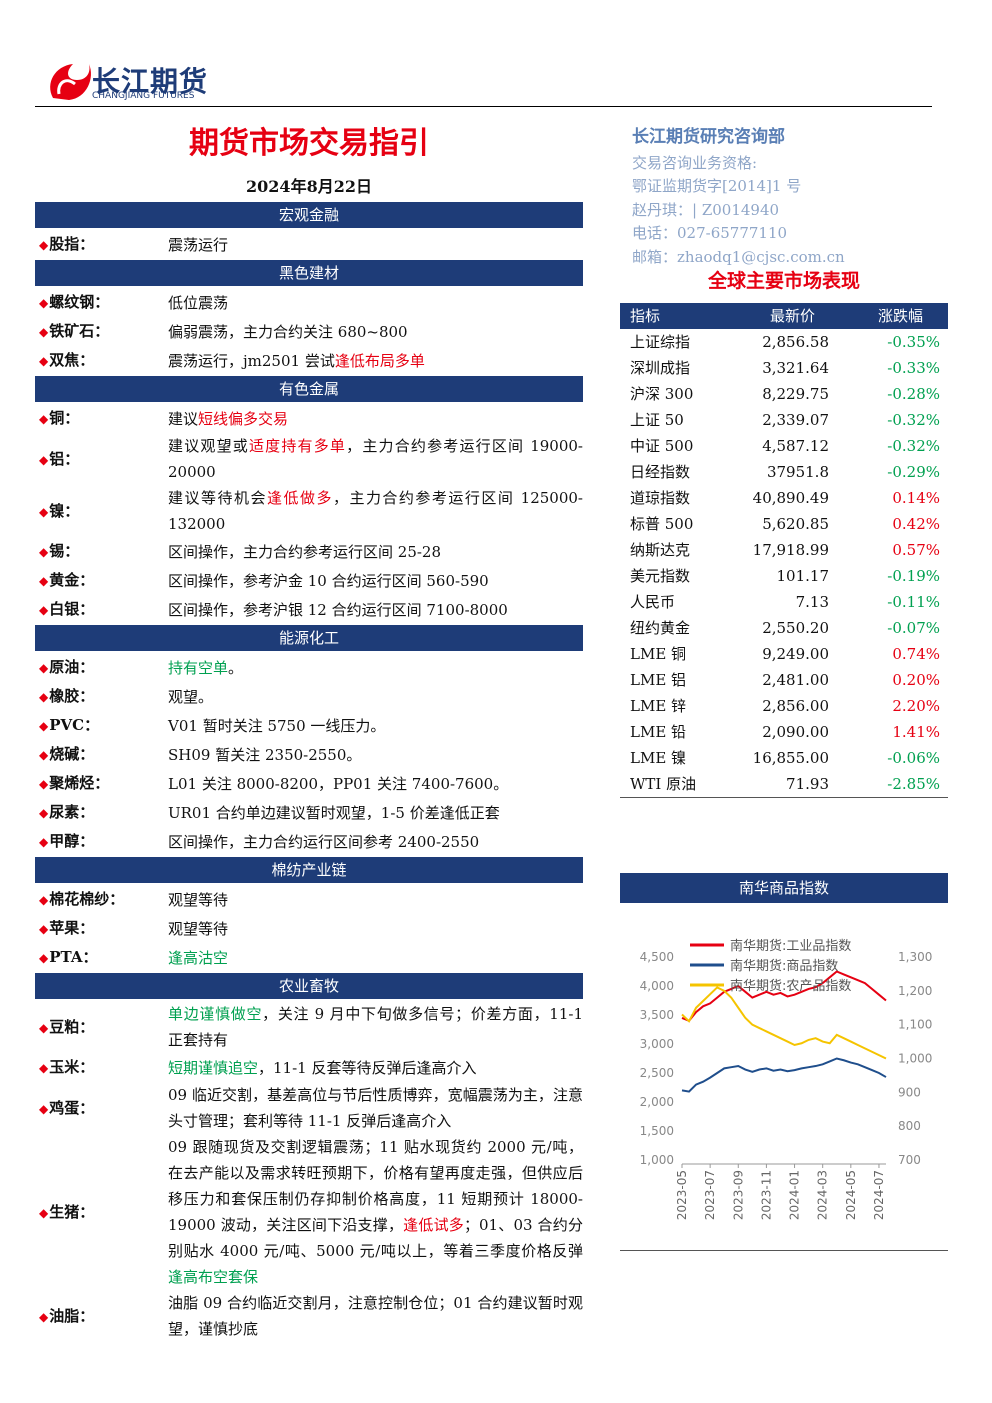 The height and width of the screenshot is (1403, 992). Describe the element at coordinates (309, 186) in the screenshot. I see `date: 2024年8月22日` at that location.